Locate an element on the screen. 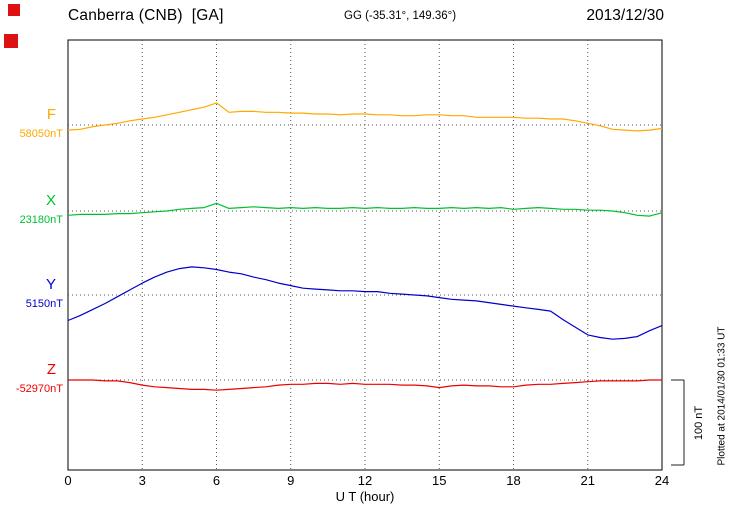 The image size is (730, 520). x-tick-label-24: 24 is located at coordinates (662, 480).